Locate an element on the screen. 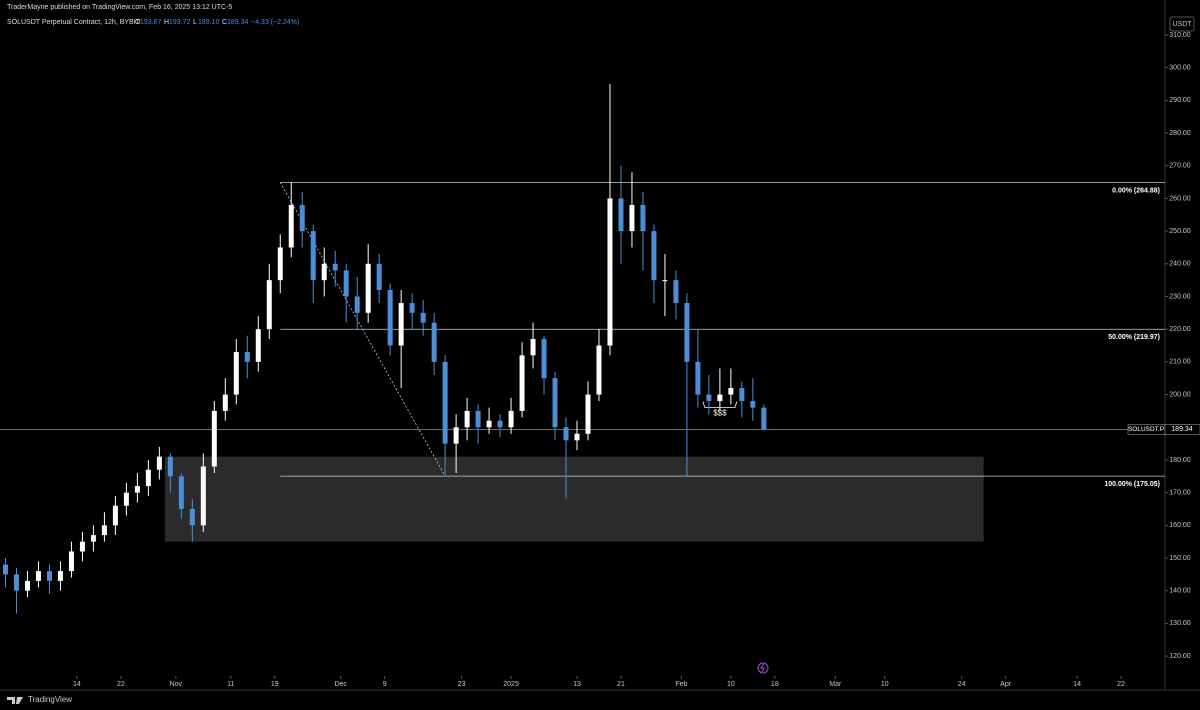 This screenshot has height=710, width=1200. y-tick-label: 240.00 is located at coordinates (1180, 264).